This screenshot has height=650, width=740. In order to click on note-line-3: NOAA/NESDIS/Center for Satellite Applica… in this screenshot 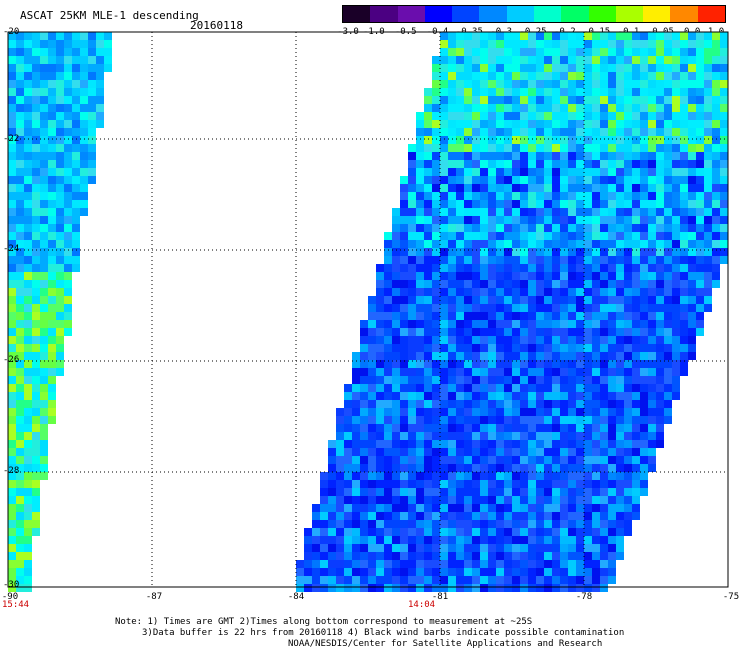, I will do `click(445, 644)`.